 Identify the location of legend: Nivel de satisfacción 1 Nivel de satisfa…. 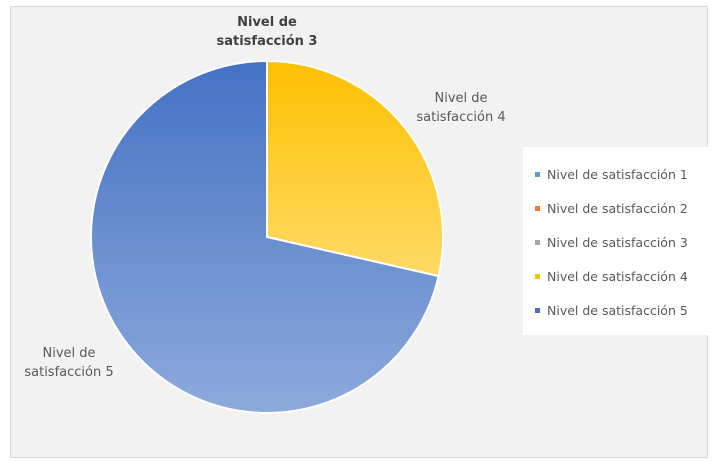
(616, 241).